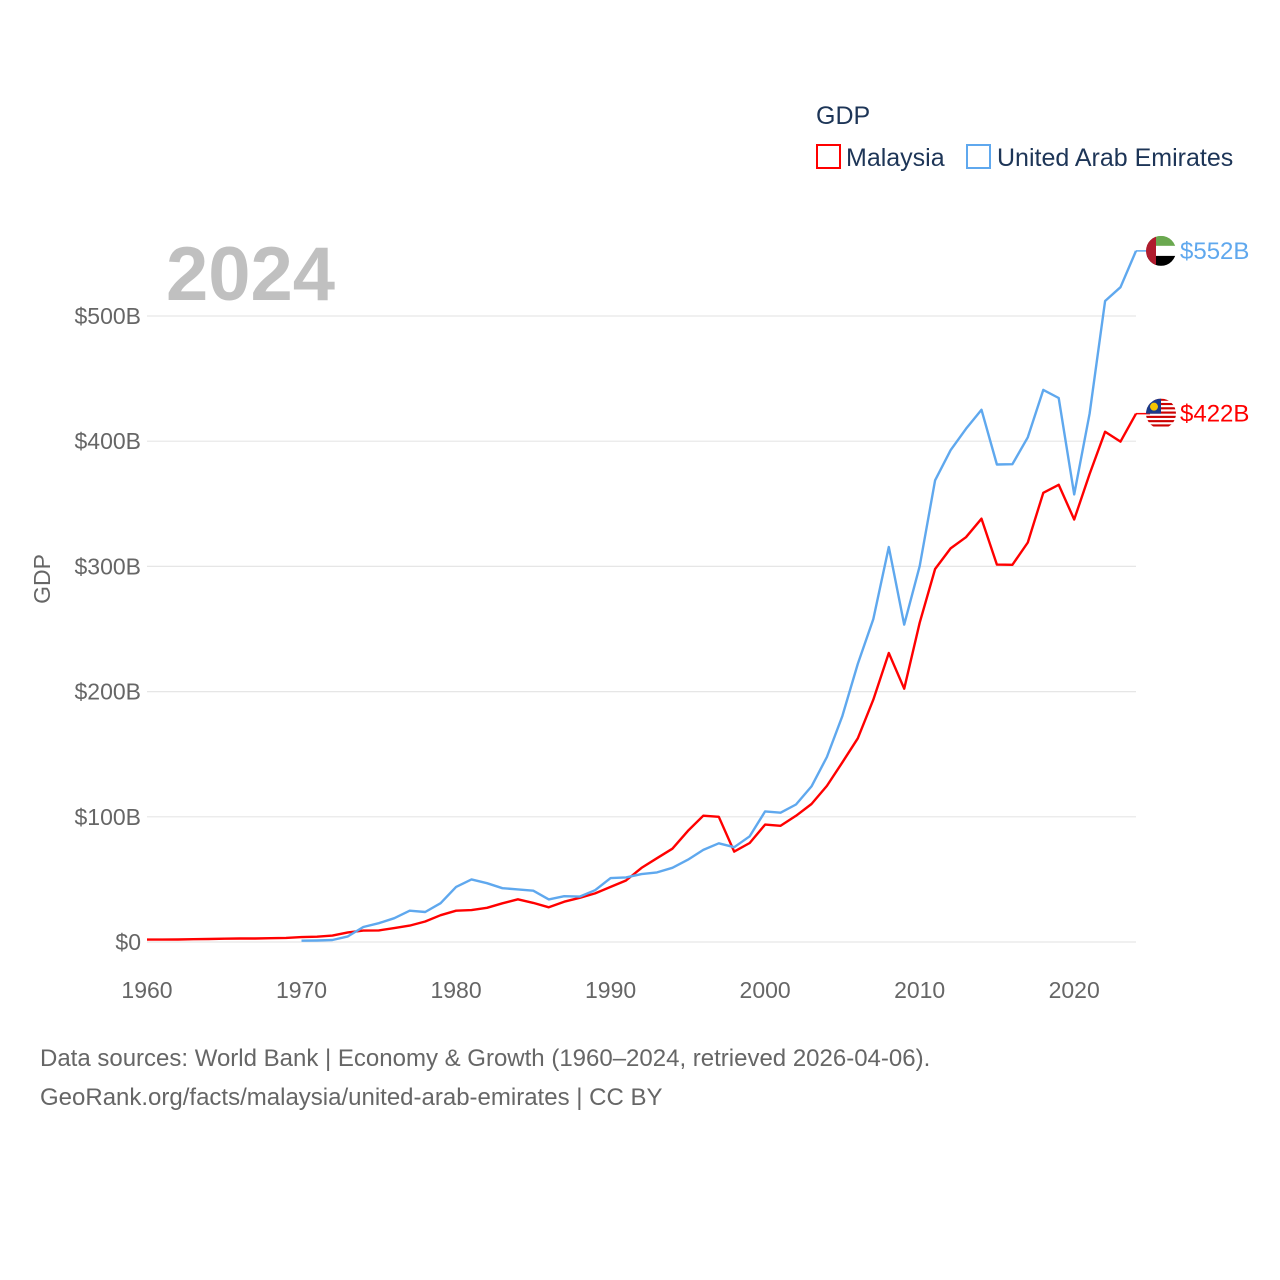 The width and height of the screenshot is (1280, 1280). Describe the element at coordinates (978, 156) in the screenshot. I see `legend-swatch-uae` at that location.